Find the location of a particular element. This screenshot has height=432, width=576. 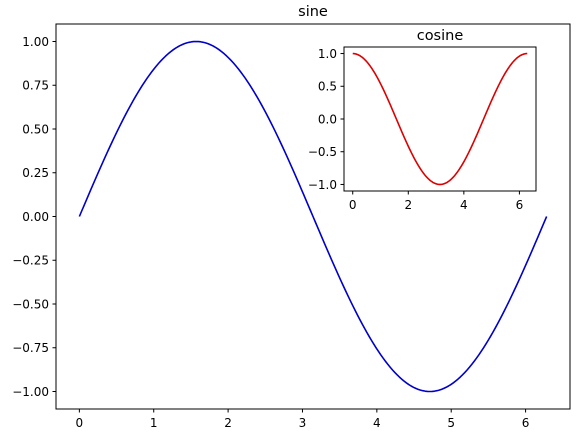

main-ytick-label: 0.75 is located at coordinates (35, 86).